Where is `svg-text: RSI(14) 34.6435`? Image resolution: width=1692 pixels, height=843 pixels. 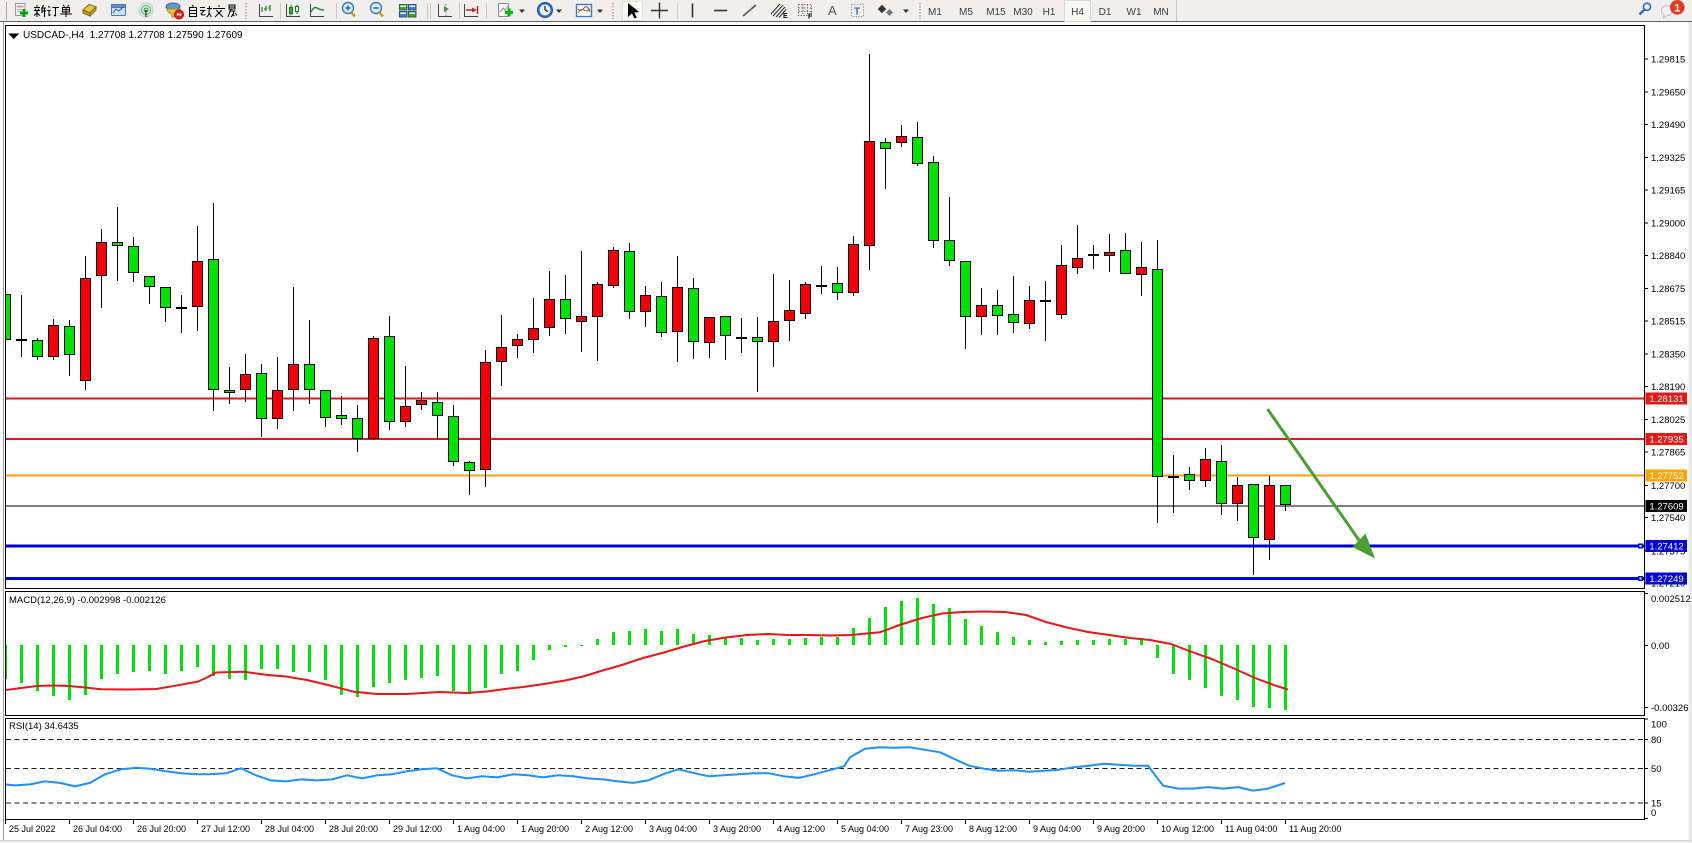
svg-text: RSI(14) 34.6435 is located at coordinates (44, 726).